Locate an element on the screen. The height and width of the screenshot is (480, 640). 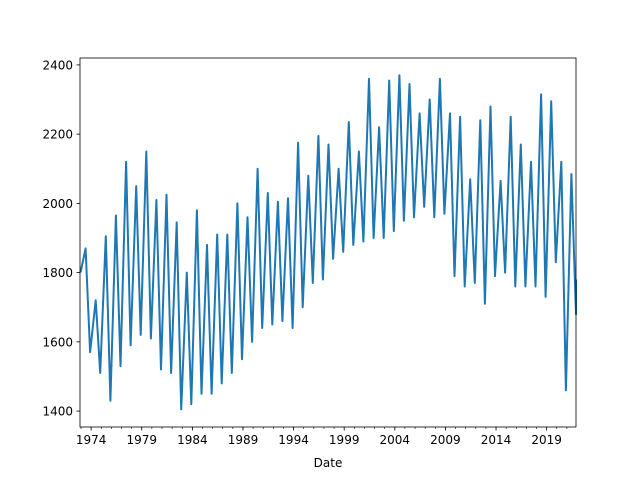
x-tick-label: 1974 is located at coordinates (91, 440).